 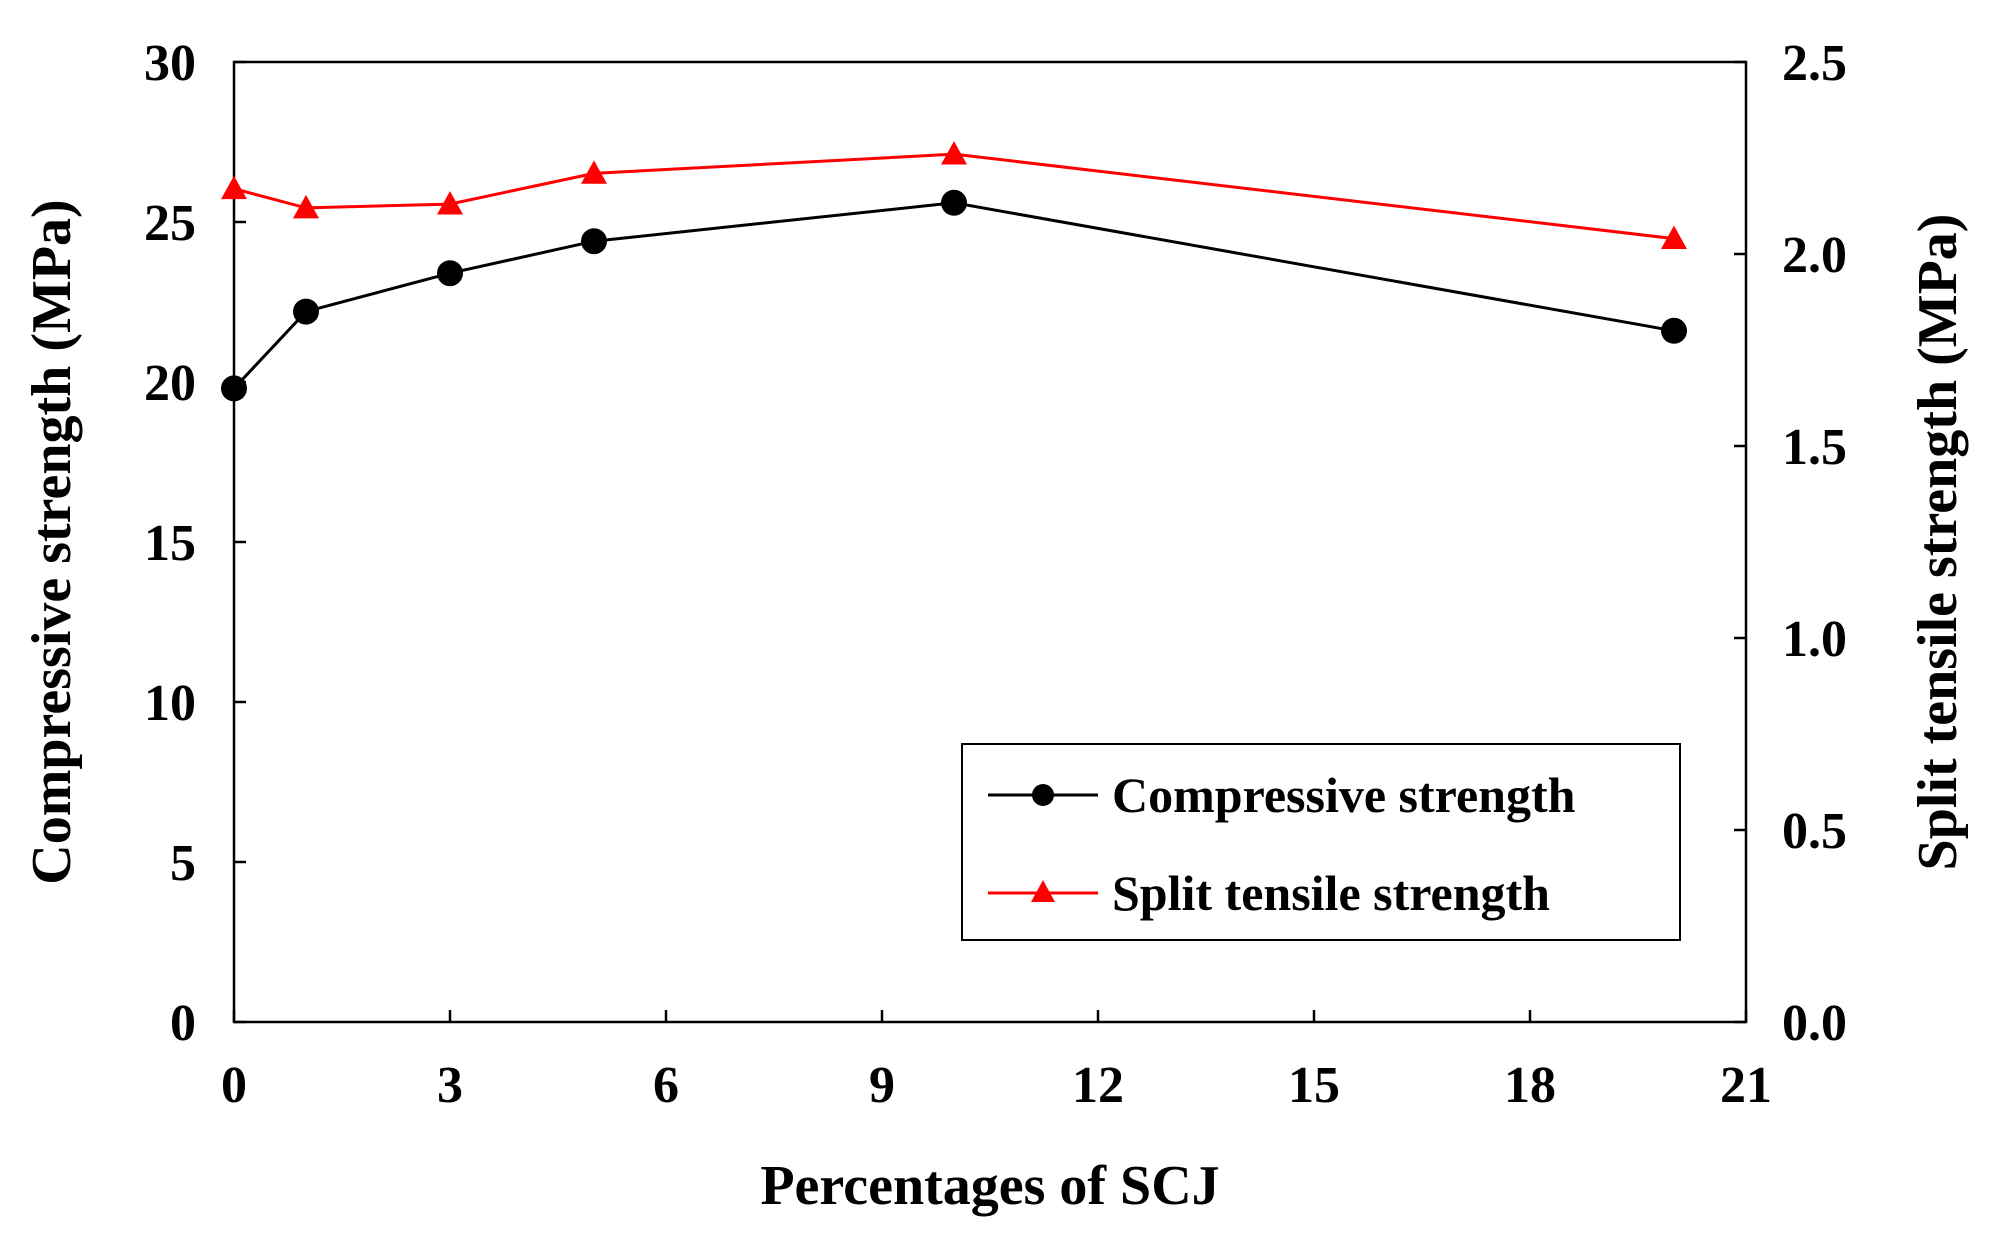 I want to click on series-line-compressive-strength, so click(x=953, y=295).